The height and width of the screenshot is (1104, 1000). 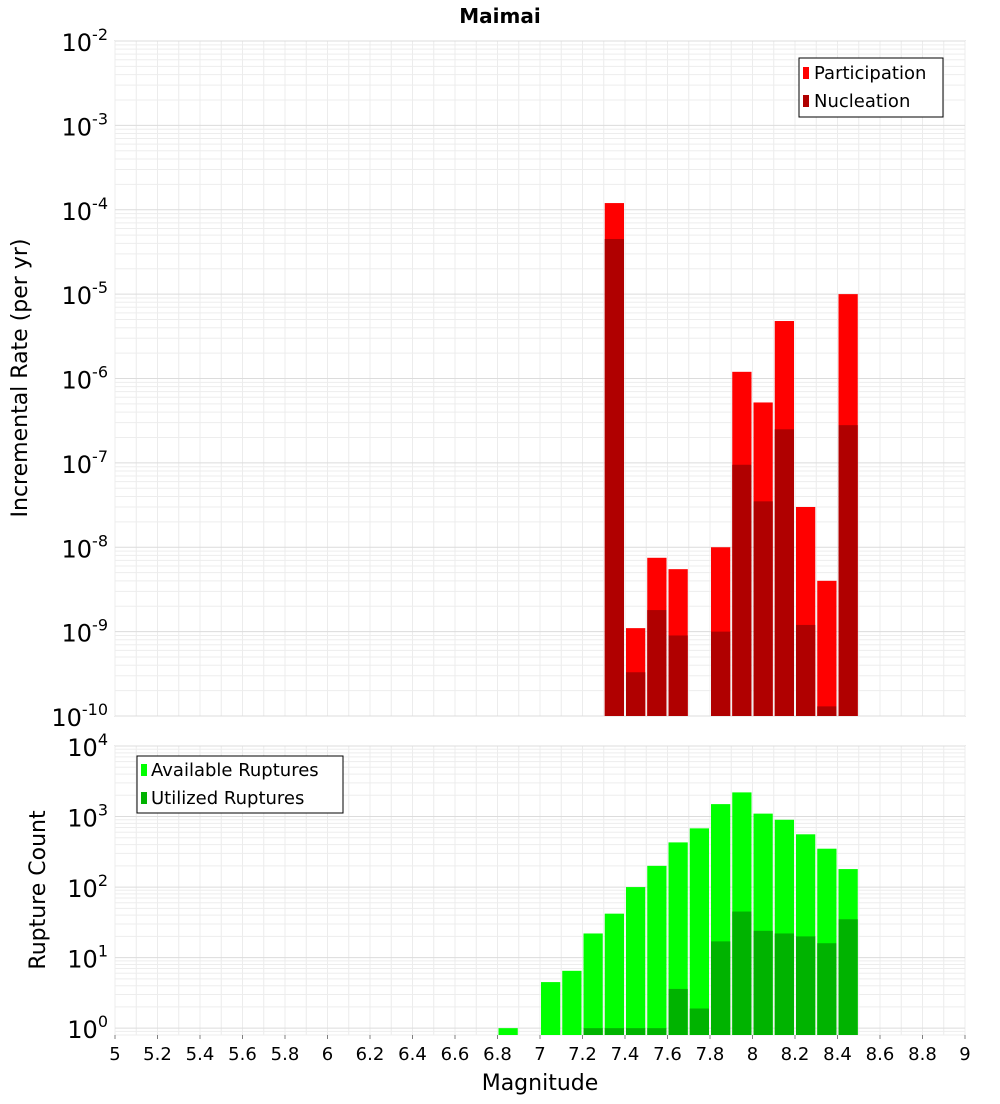 What do you see at coordinates (922, 1054) in the screenshot?
I see `x-tick-label: 8.8` at bounding box center [922, 1054].